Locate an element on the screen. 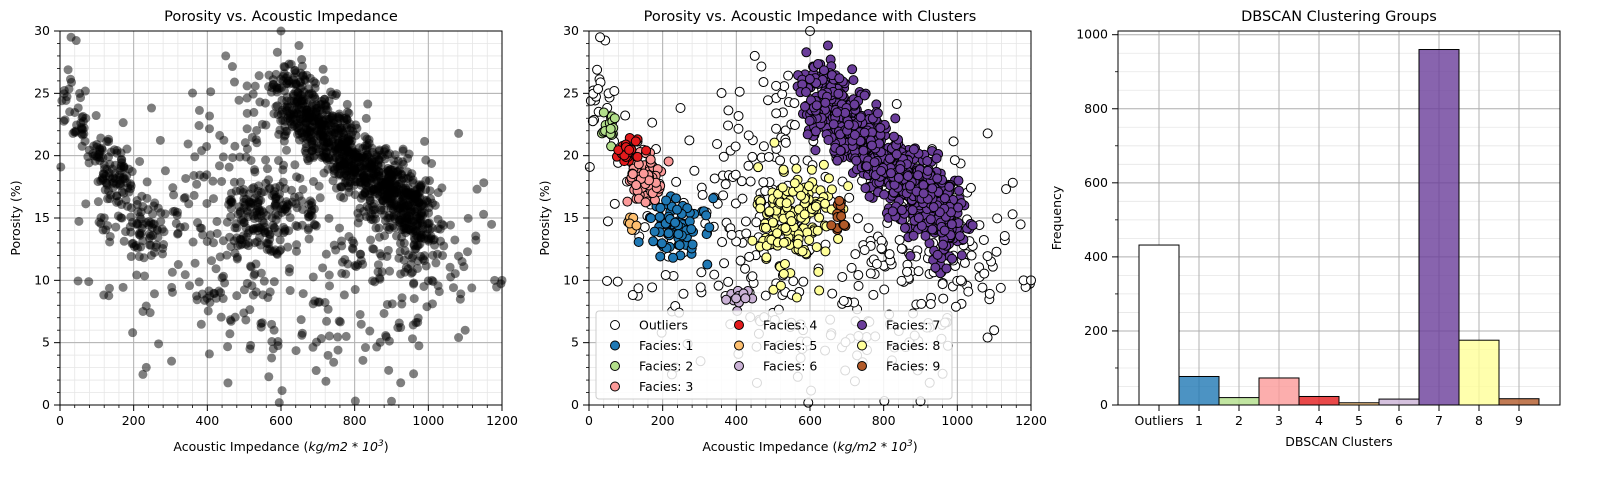 The width and height of the screenshot is (1607, 480). x-tick-label: 8 is located at coordinates (1479, 420).